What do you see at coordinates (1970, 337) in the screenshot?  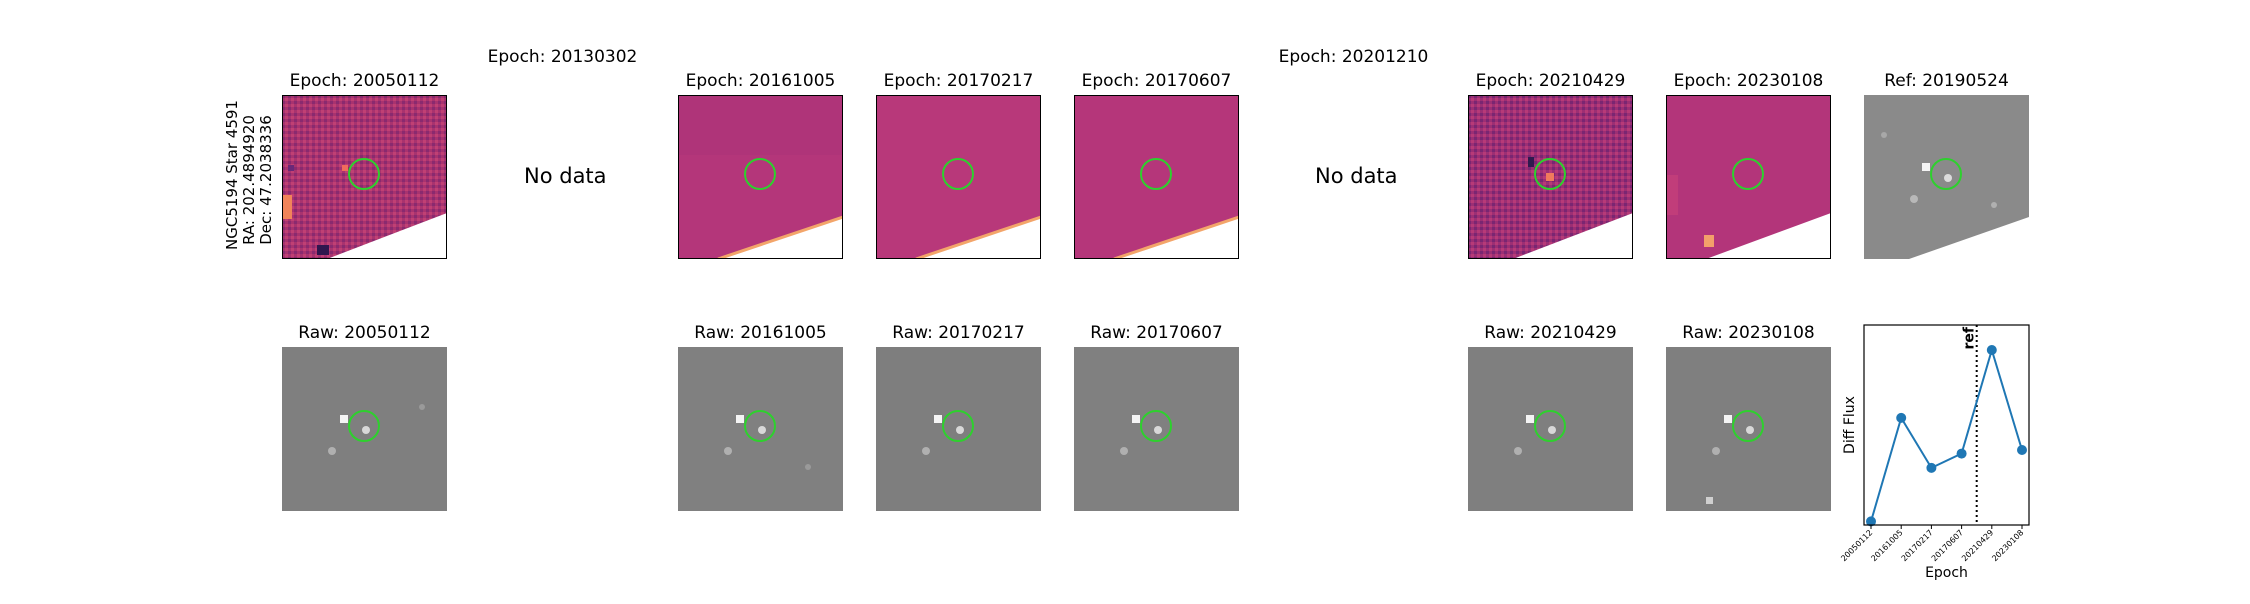 I see `ref-line-label: ref` at bounding box center [1970, 337].